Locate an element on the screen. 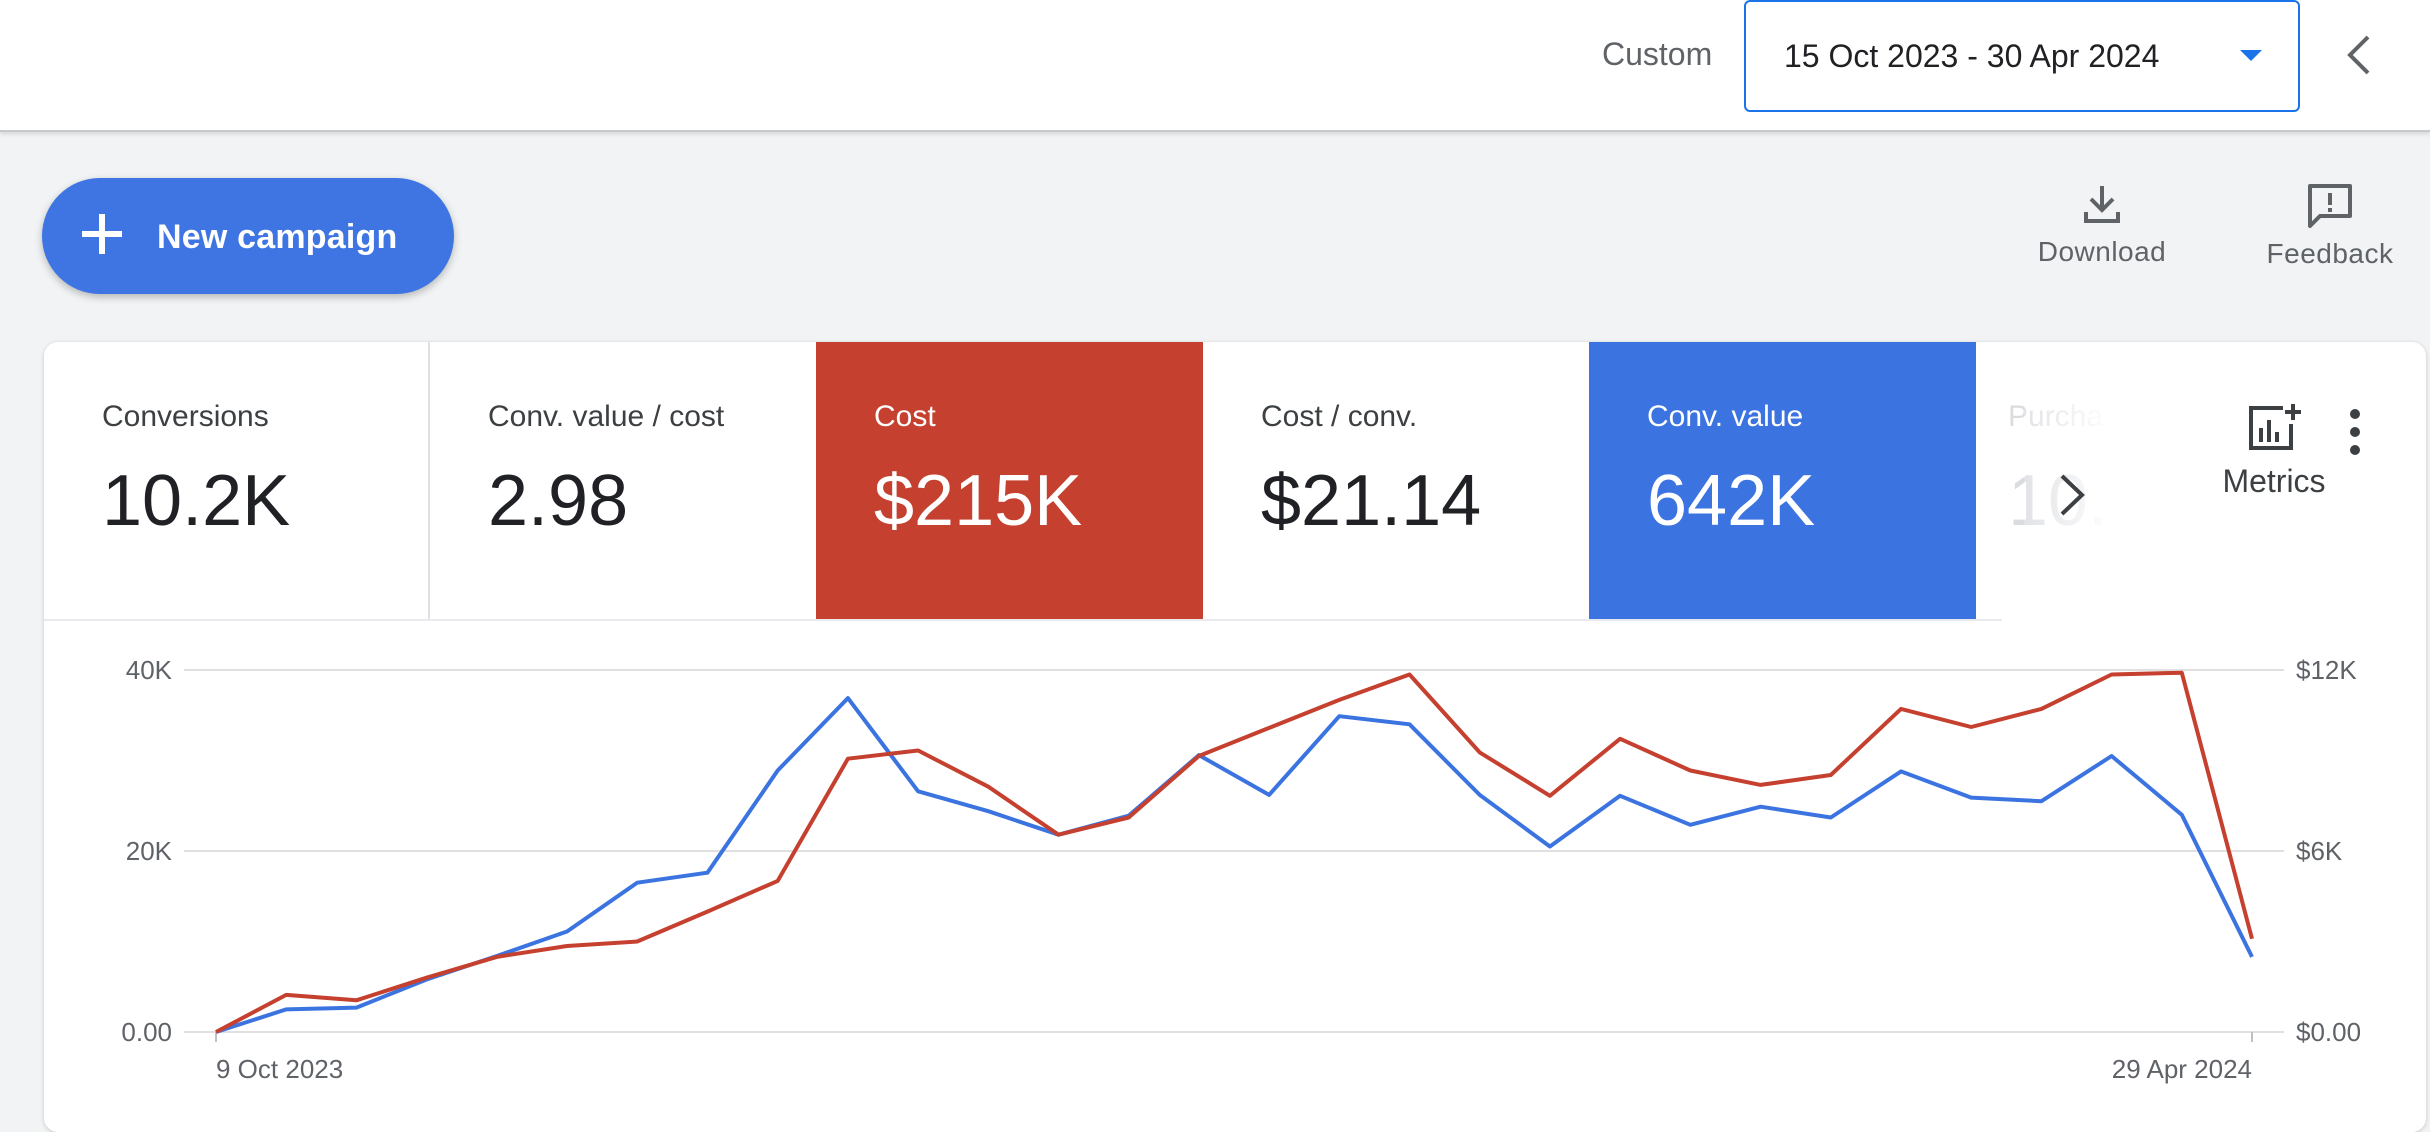 The height and width of the screenshot is (1132, 2430). date-range-type-label: Custom is located at coordinates (1657, 54).